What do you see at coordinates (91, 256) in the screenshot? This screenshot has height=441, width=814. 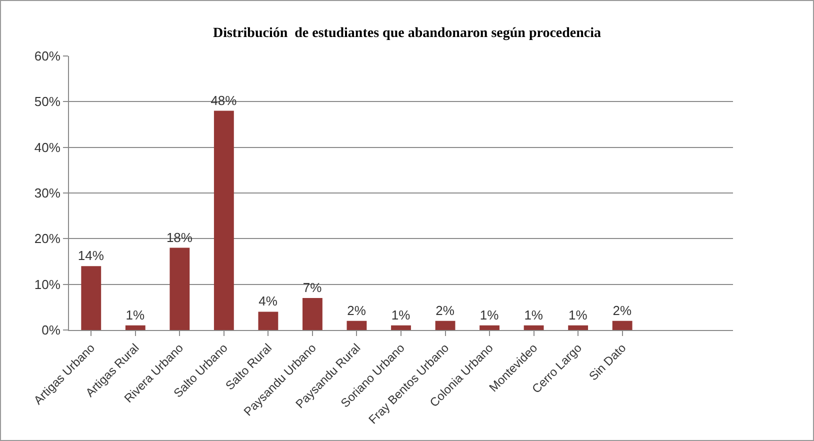 I see `data-label: 14%` at bounding box center [91, 256].